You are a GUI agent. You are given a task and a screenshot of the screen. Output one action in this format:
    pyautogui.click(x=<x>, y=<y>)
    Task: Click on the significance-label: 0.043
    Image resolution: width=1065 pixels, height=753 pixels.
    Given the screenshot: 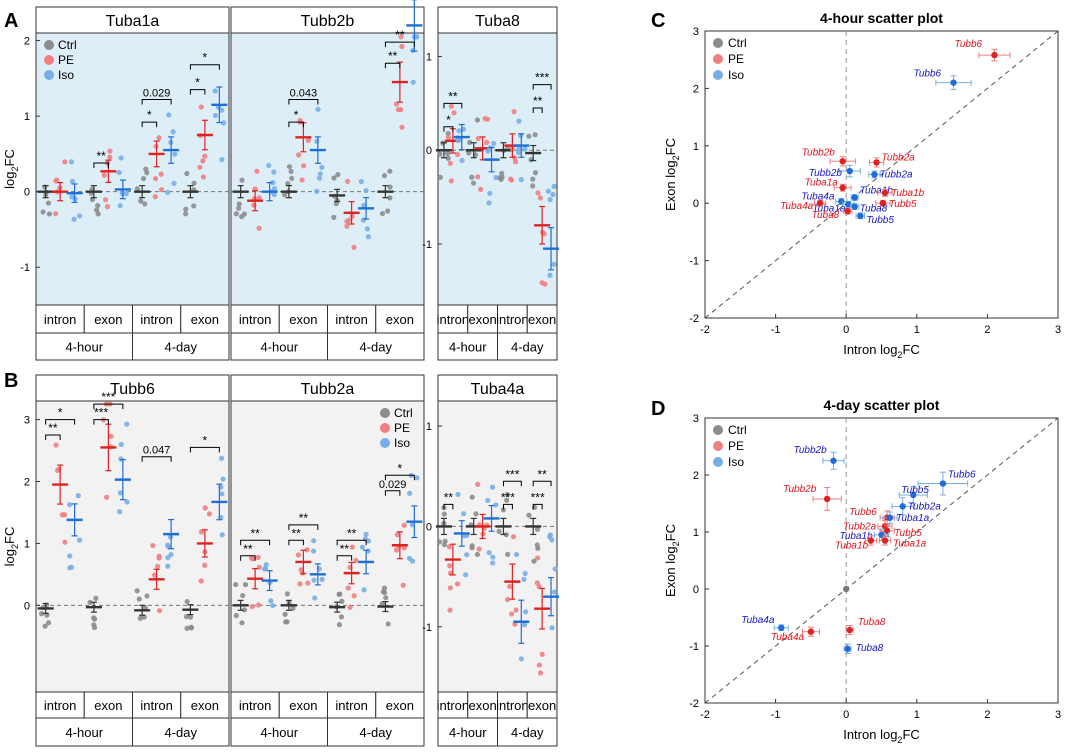 What is the action you would take?
    pyautogui.click(x=304, y=93)
    